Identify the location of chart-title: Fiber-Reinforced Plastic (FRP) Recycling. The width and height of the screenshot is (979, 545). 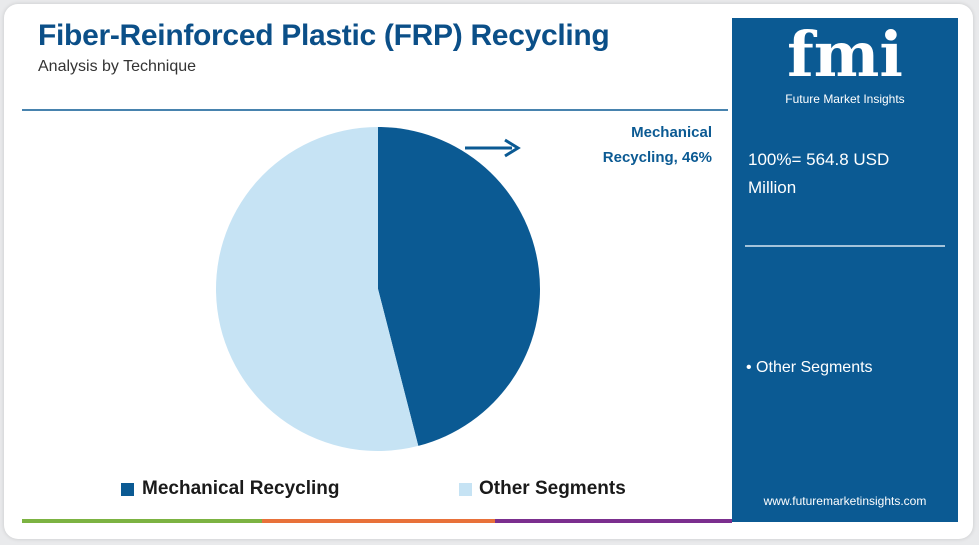
(324, 35).